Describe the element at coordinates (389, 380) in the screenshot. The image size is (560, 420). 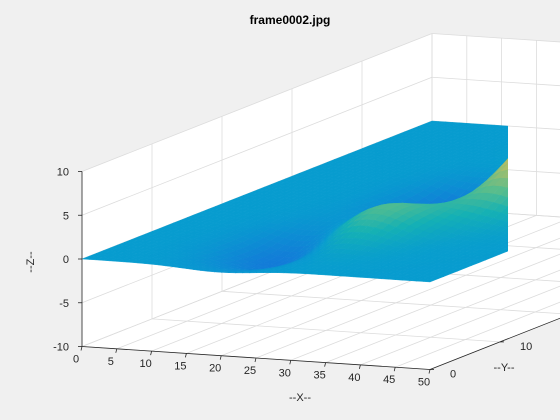
I see `x-tick-label: 45` at that location.